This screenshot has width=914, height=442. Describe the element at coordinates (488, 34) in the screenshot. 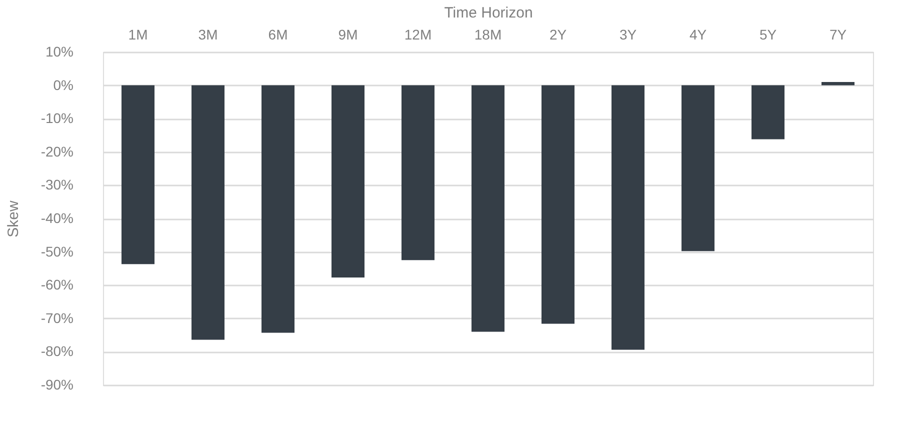

I see `x-tick-label: 18M` at that location.